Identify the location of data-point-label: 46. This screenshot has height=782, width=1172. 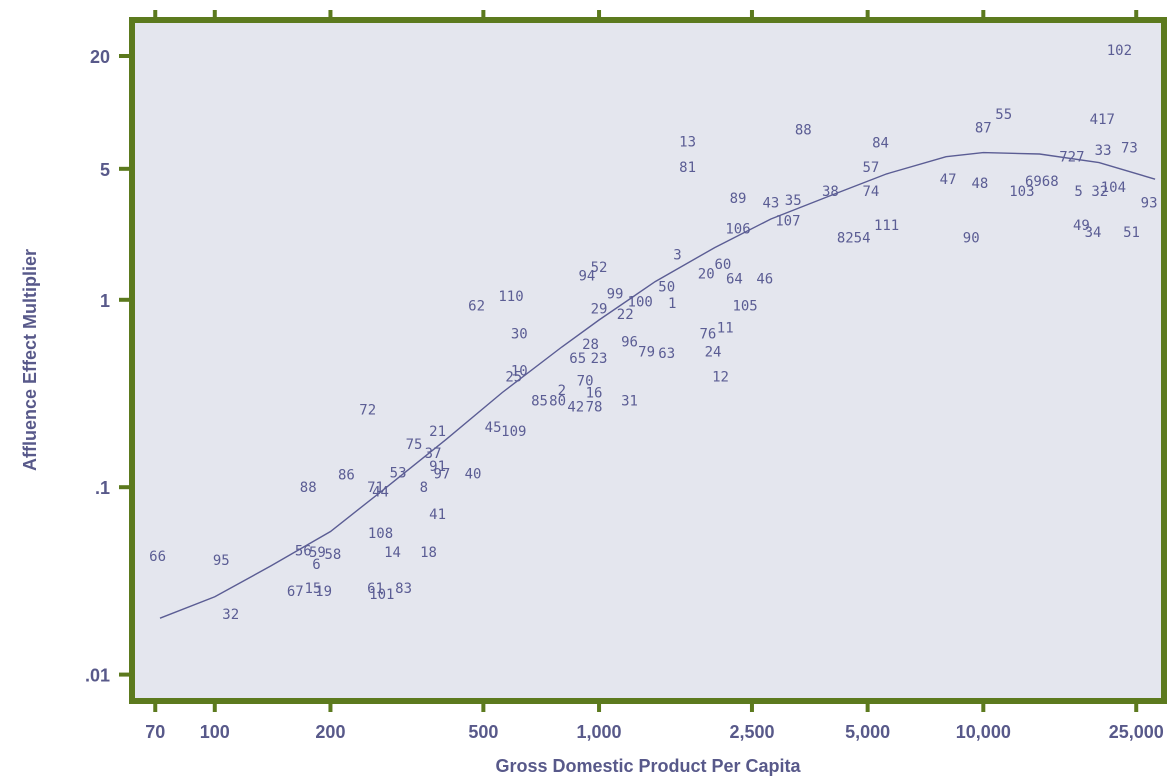
(764, 279).